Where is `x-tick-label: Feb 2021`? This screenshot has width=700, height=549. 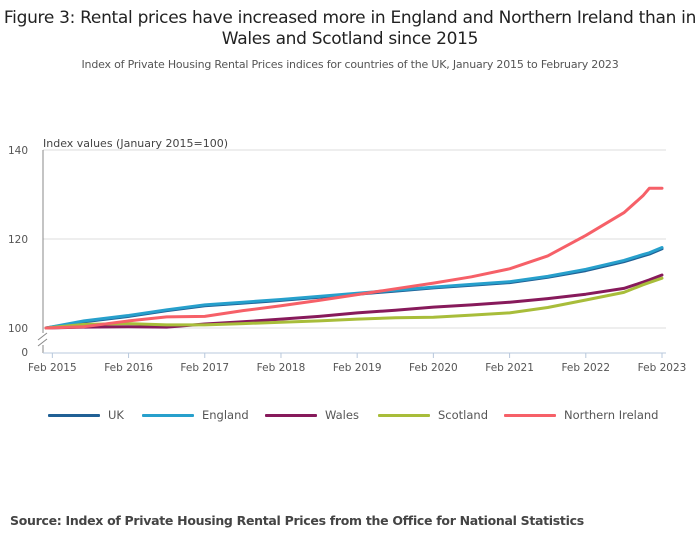
x-tick-label: Feb 2021 is located at coordinates (509, 368).